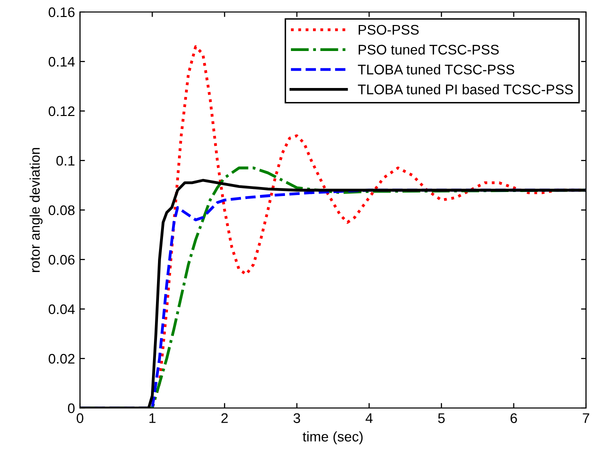  I want to click on x-tick-label: 5, so click(441, 418).